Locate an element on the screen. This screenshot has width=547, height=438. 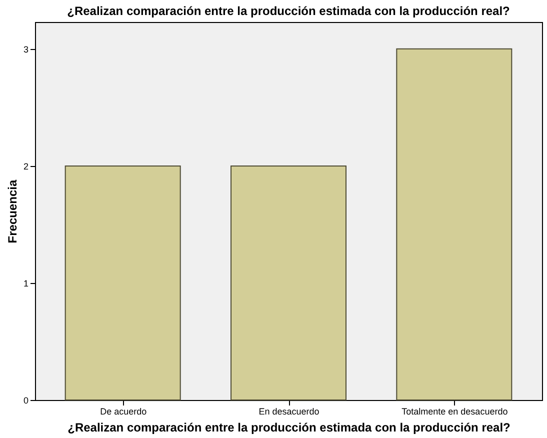
y-tick-label: 1 is located at coordinates (25, 283).